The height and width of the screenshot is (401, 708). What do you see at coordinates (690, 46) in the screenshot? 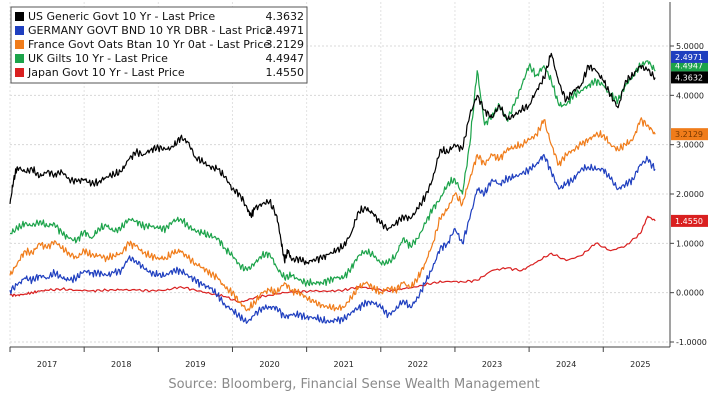
I see `y-tick-label: 5.0000` at bounding box center [690, 46].